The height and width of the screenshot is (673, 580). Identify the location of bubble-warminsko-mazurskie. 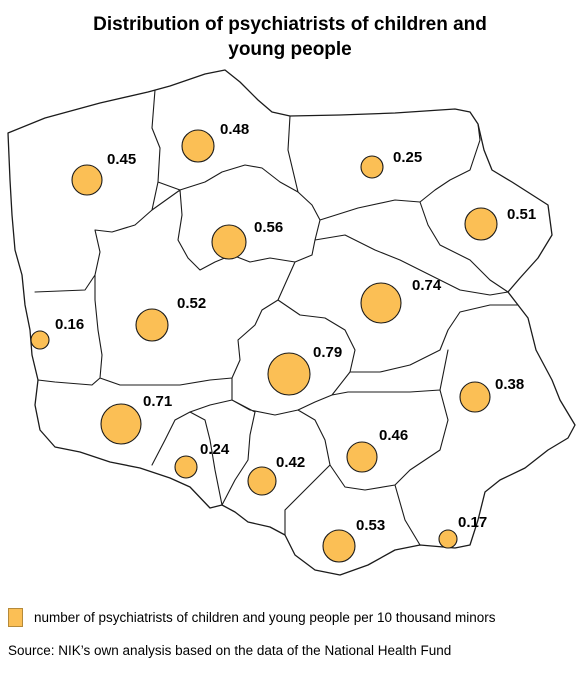
(372, 167).